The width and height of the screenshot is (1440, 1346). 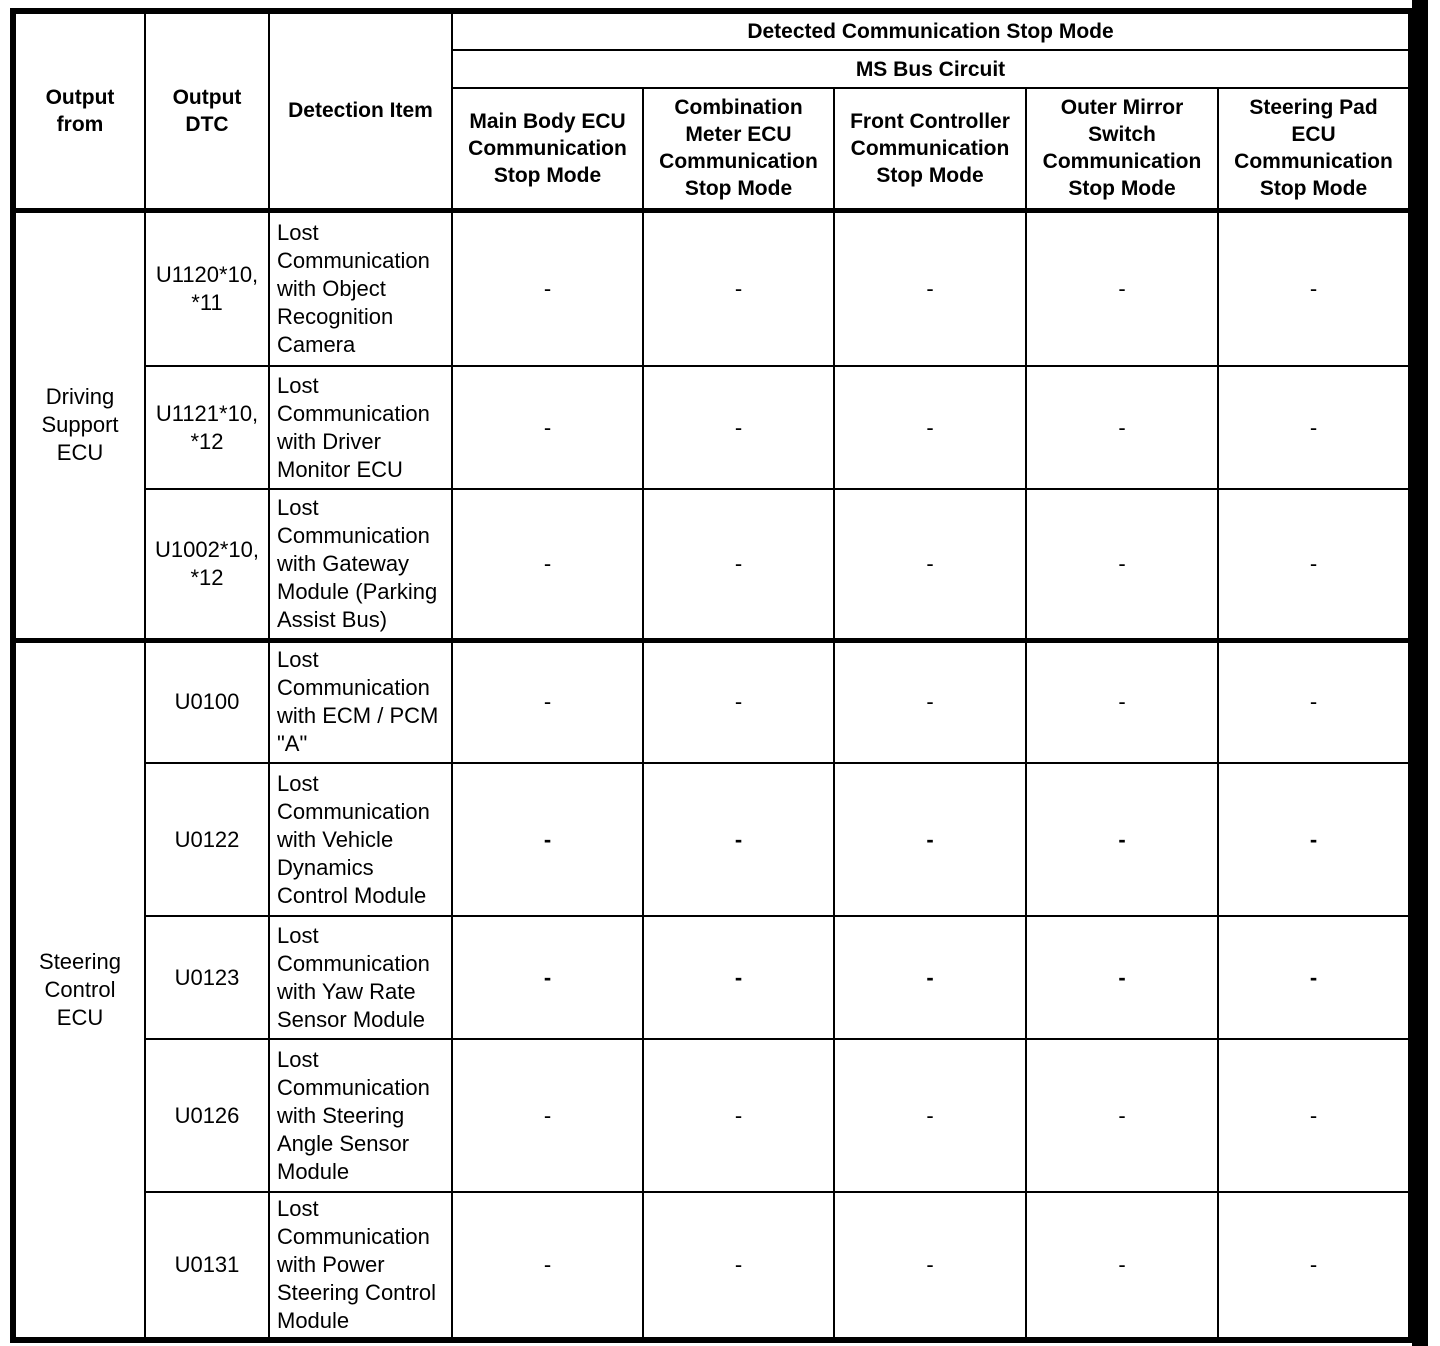 What do you see at coordinates (207, 1266) in the screenshot?
I see `dtc-code-cell: U0131` at bounding box center [207, 1266].